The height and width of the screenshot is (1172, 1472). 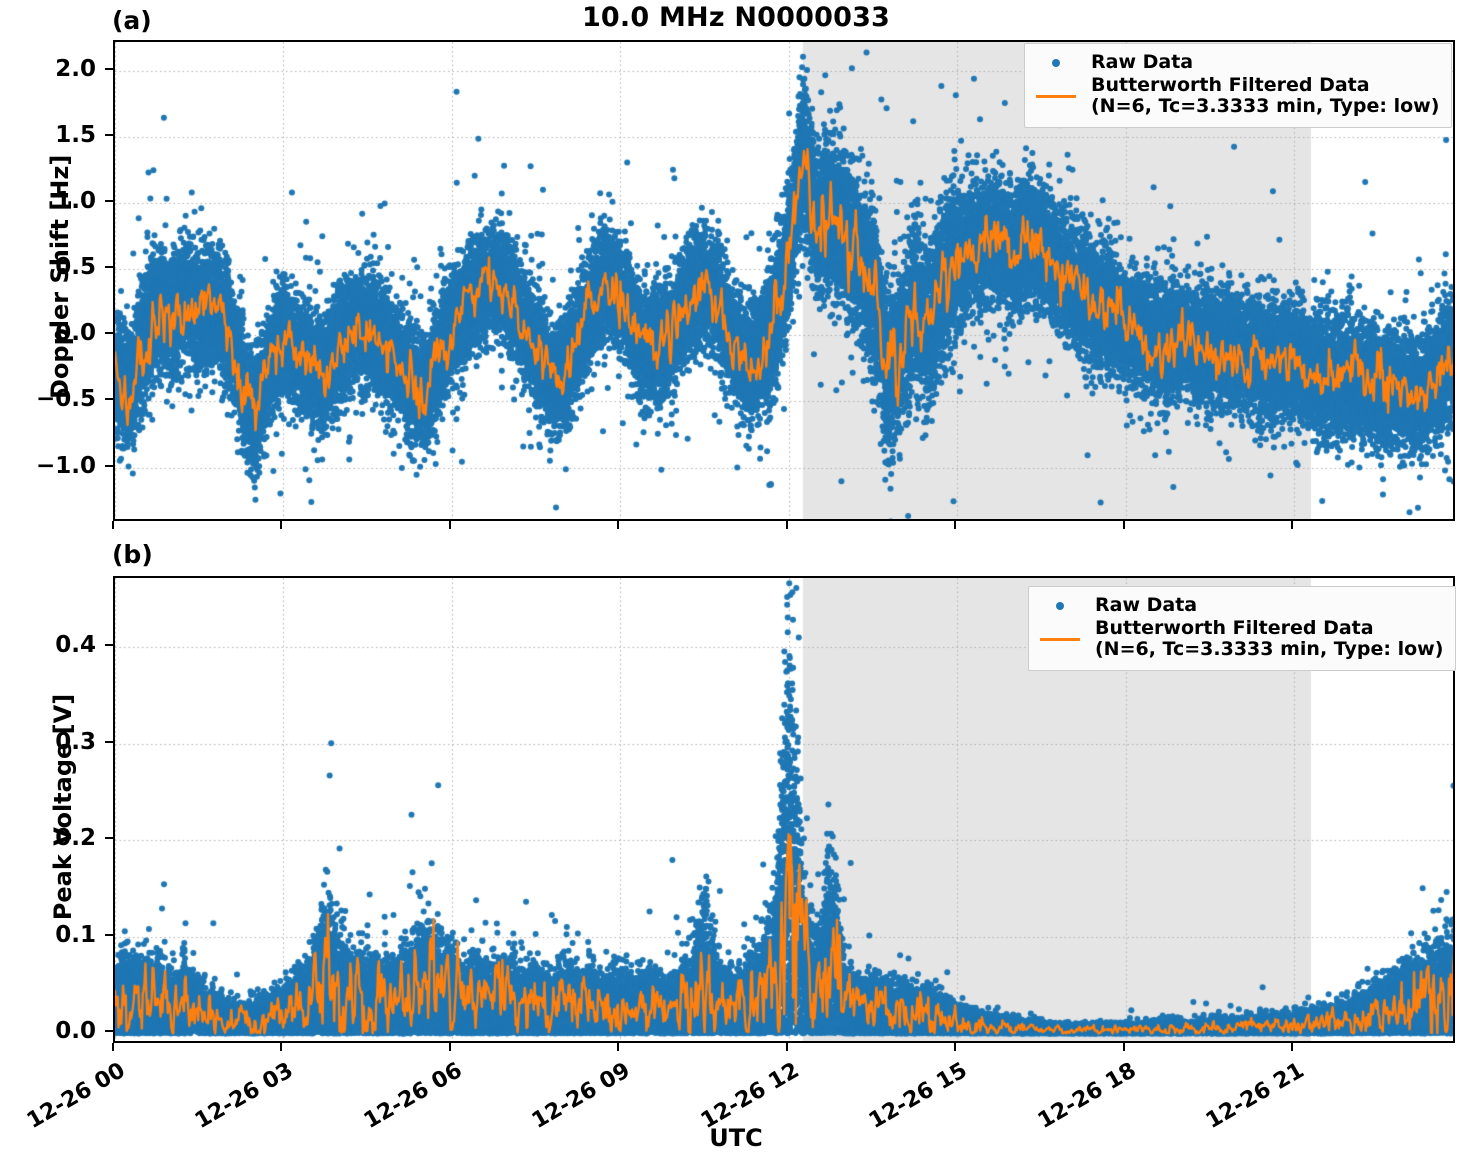 What do you see at coordinates (75, 741) in the screenshot?
I see `panel-b-ytick-label: 0.3` at bounding box center [75, 741].